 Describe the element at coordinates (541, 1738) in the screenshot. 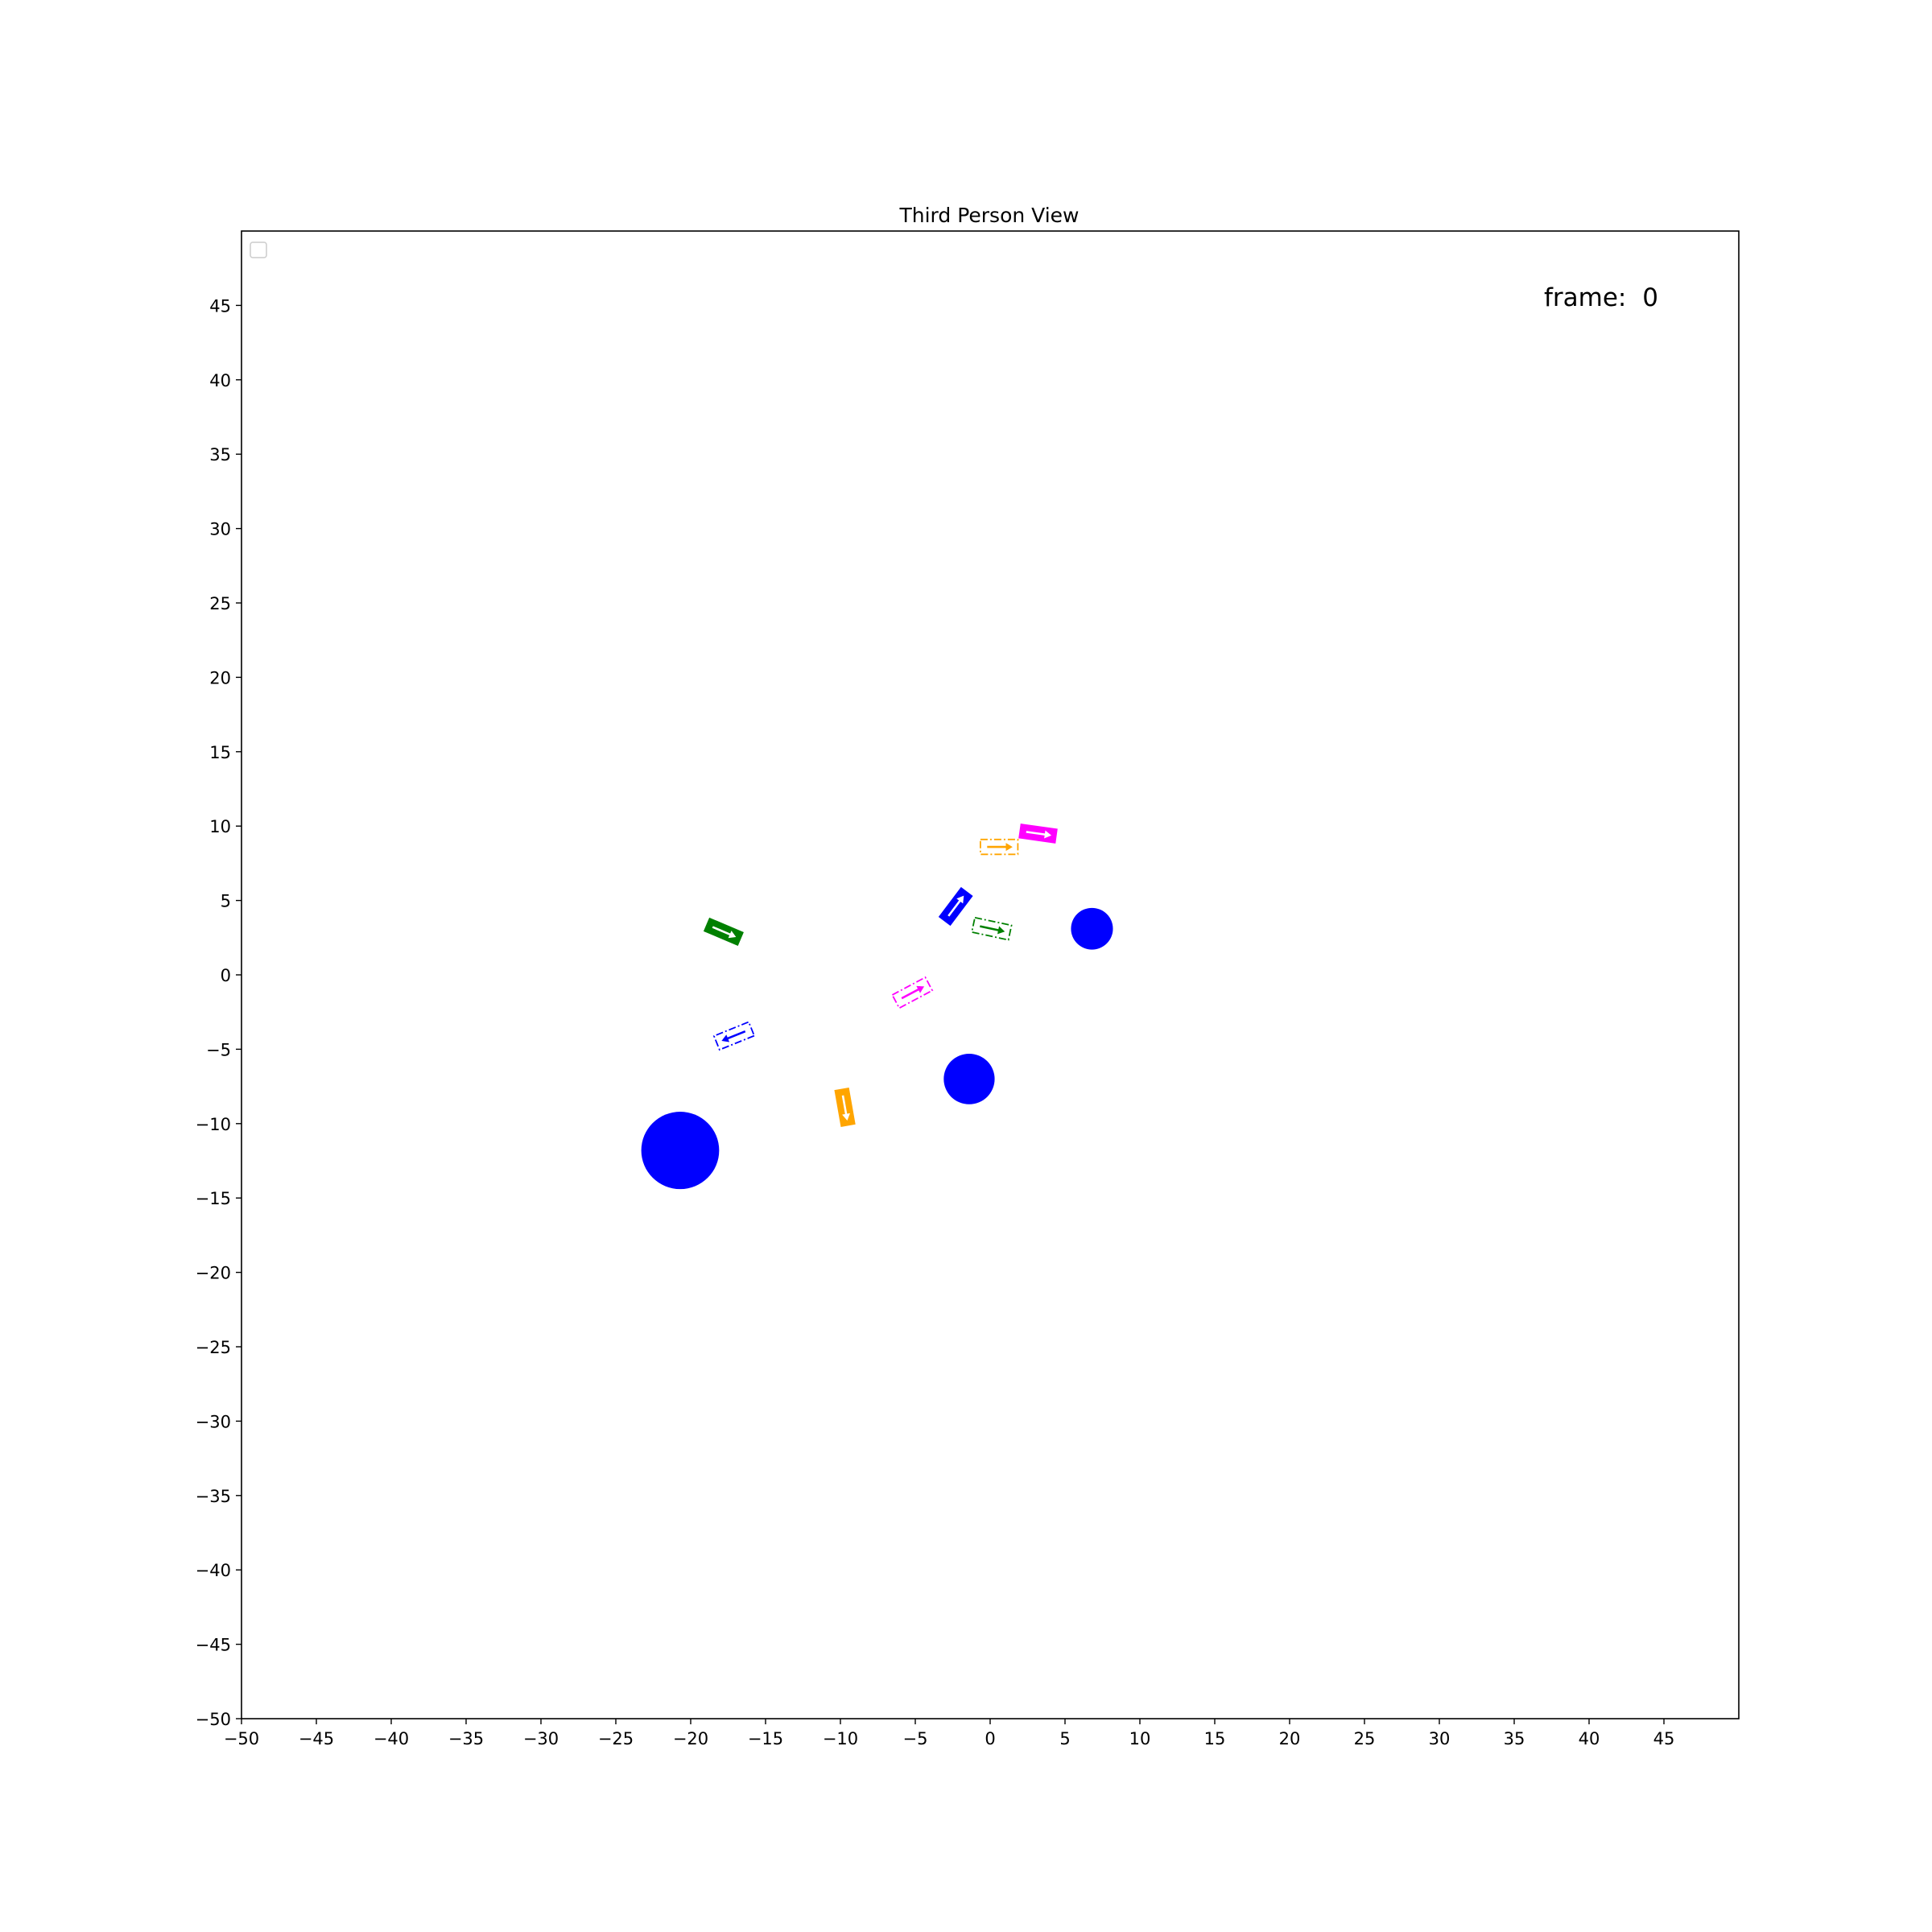

I see `x-tick-label: −30` at that location.